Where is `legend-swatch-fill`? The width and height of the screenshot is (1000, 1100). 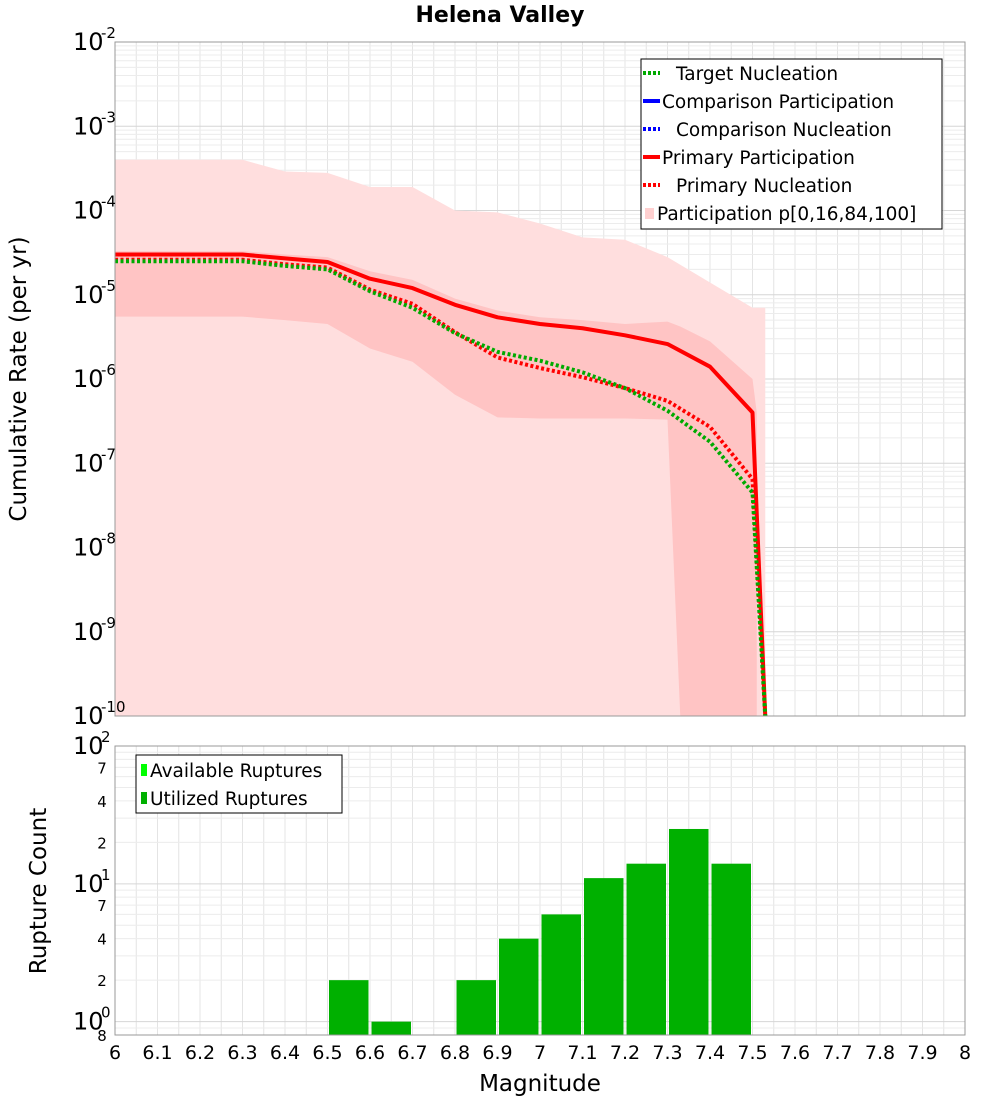 legend-swatch-fill is located at coordinates (649, 213).